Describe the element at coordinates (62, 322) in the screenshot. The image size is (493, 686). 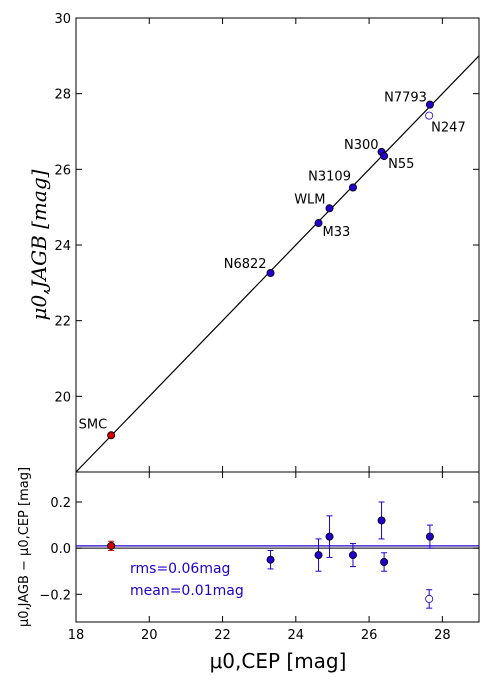
I see `y-tick-label: 22` at that location.